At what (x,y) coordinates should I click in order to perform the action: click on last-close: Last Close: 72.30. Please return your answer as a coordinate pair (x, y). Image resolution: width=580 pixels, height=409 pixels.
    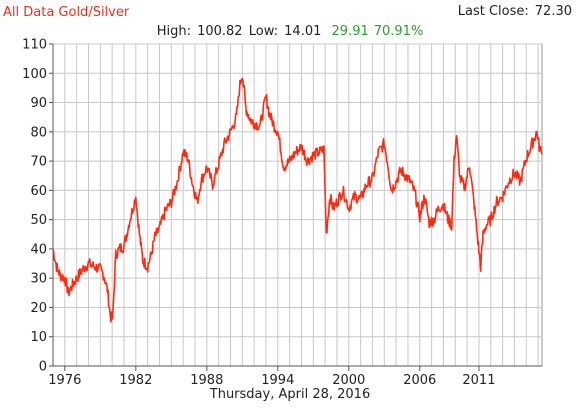
    Looking at the image, I should click on (515, 11).